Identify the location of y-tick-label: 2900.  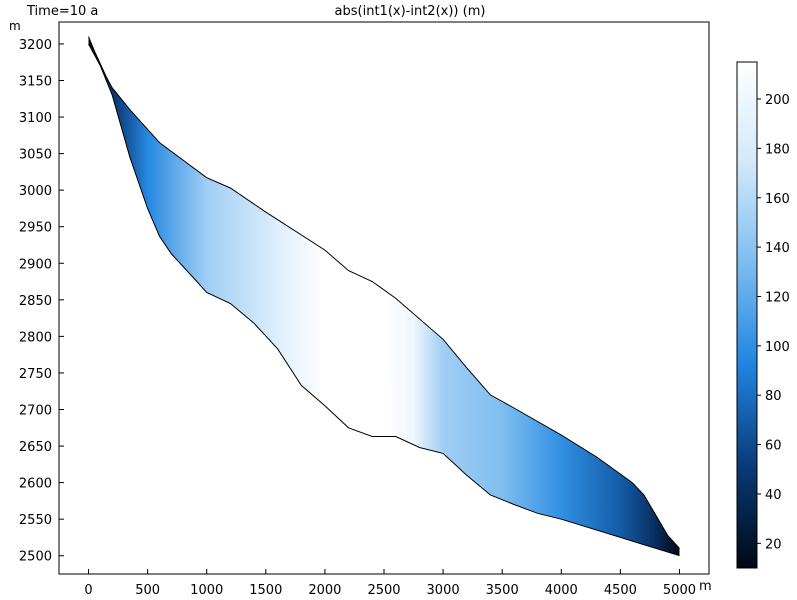
(35, 264).